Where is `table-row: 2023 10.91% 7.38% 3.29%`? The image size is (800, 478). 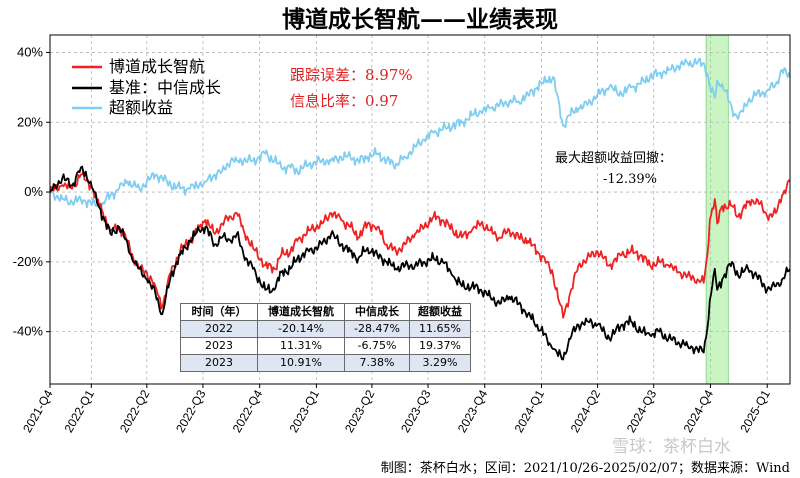 table-row: 2023 10.91% 7.38% 3.29% is located at coordinates (325, 363).